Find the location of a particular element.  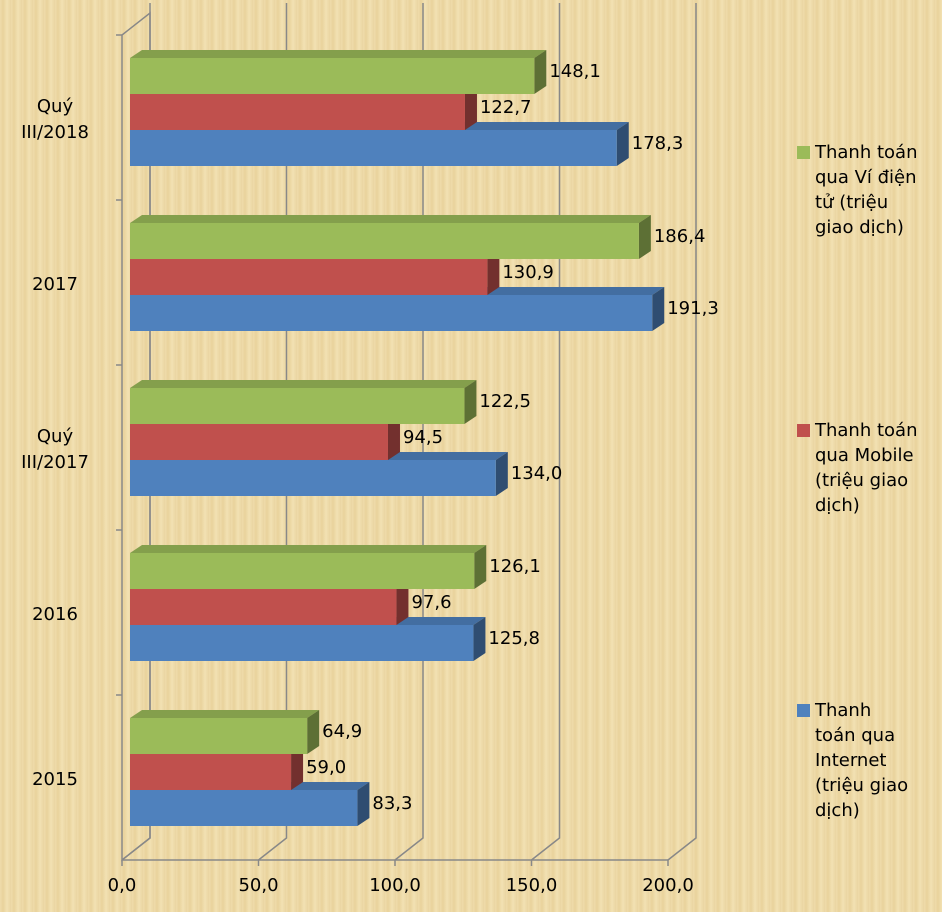

data-label: 125,8 is located at coordinates (514, 638).